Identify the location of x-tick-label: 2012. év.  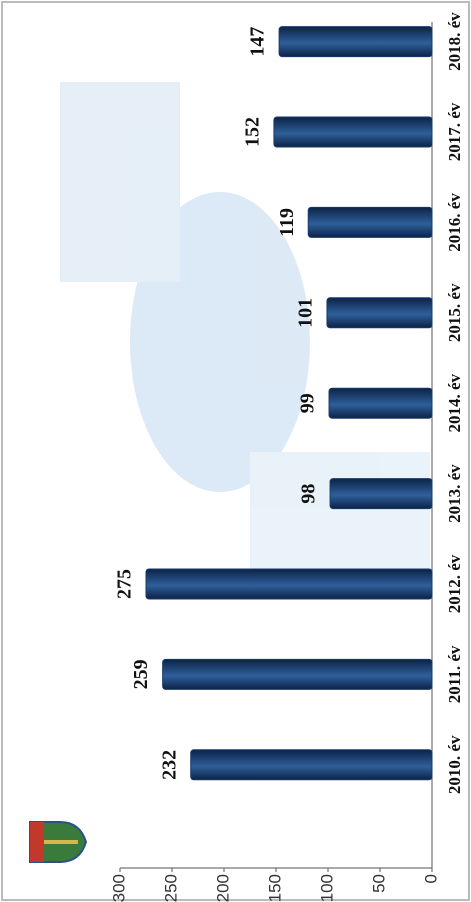
(454, 583).